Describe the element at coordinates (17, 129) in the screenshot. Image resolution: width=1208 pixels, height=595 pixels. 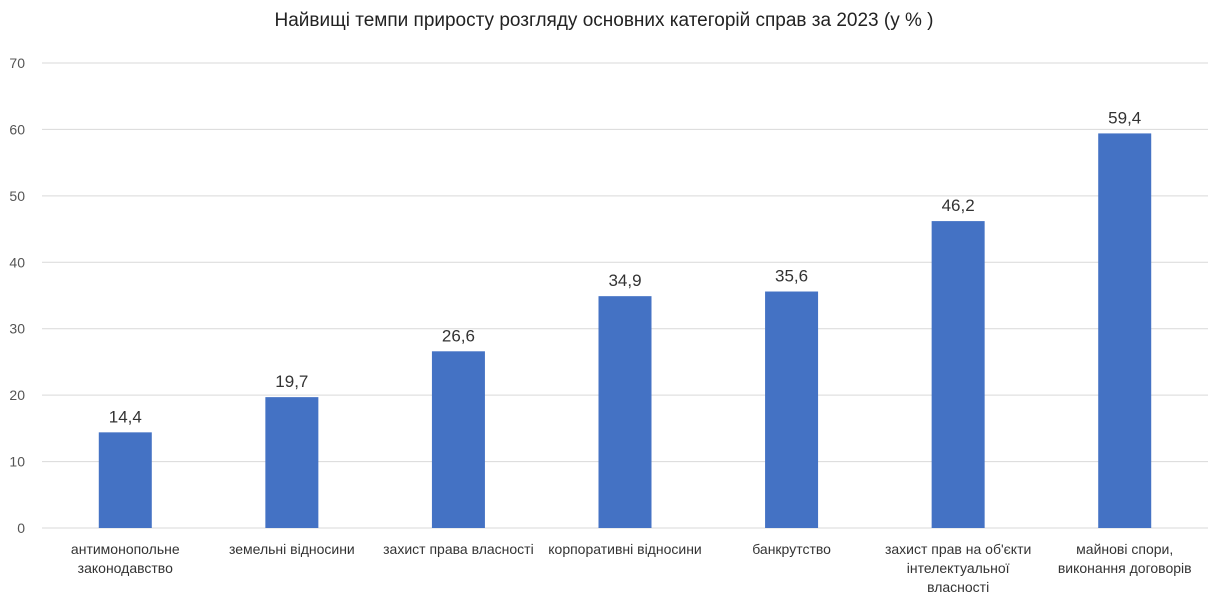
I see `y-tick-label: 60` at that location.